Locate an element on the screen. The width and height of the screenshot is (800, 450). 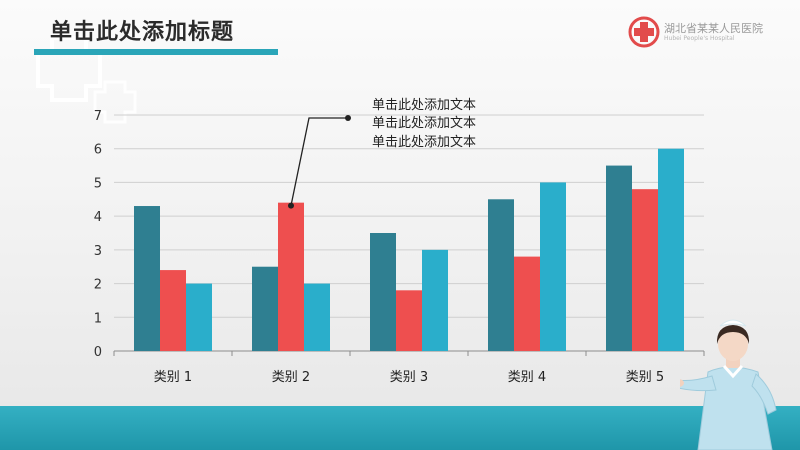
y-axis-ticks: 0 1 2 3 4 5 6 7 is located at coordinates (98, 234).